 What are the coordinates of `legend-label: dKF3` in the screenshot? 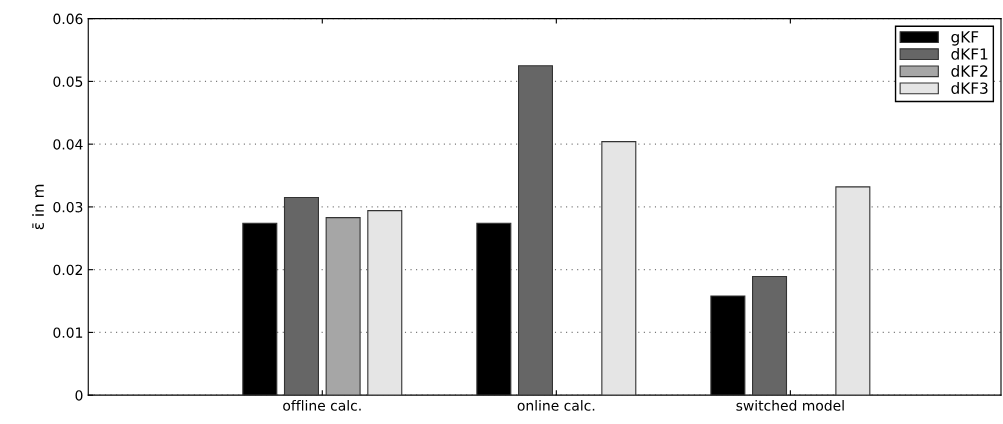 It's located at (969, 88).